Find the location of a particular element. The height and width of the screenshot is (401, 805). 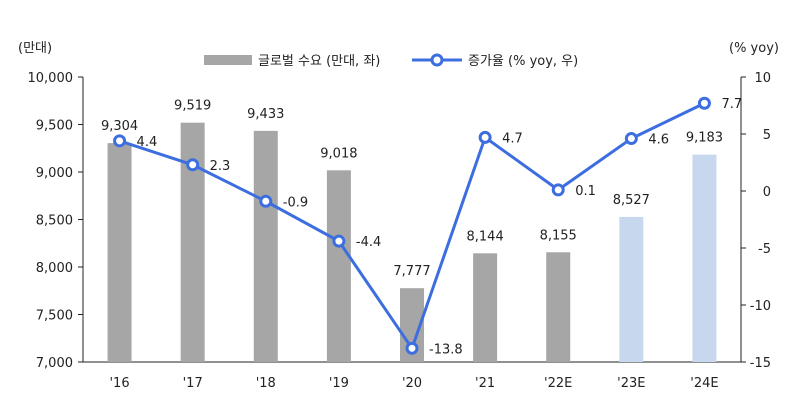

line-value-label: 0.1 is located at coordinates (585, 191).